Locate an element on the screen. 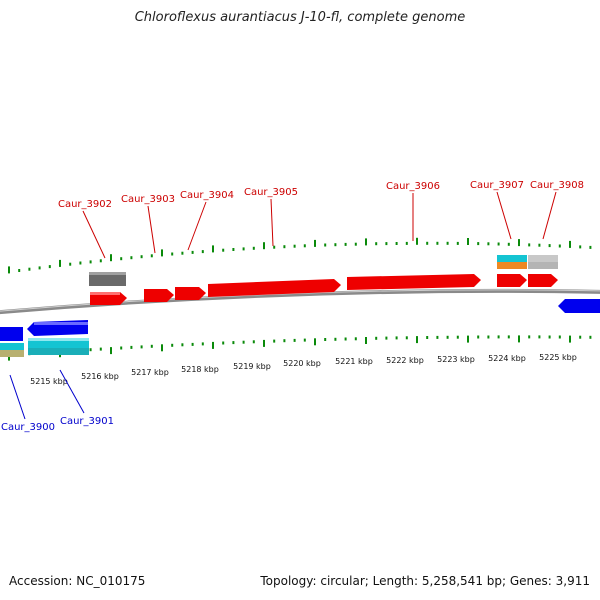 The width and height of the screenshot is (600, 600). gene-label-caur-3901: Caur_3901 is located at coordinates (87, 421).